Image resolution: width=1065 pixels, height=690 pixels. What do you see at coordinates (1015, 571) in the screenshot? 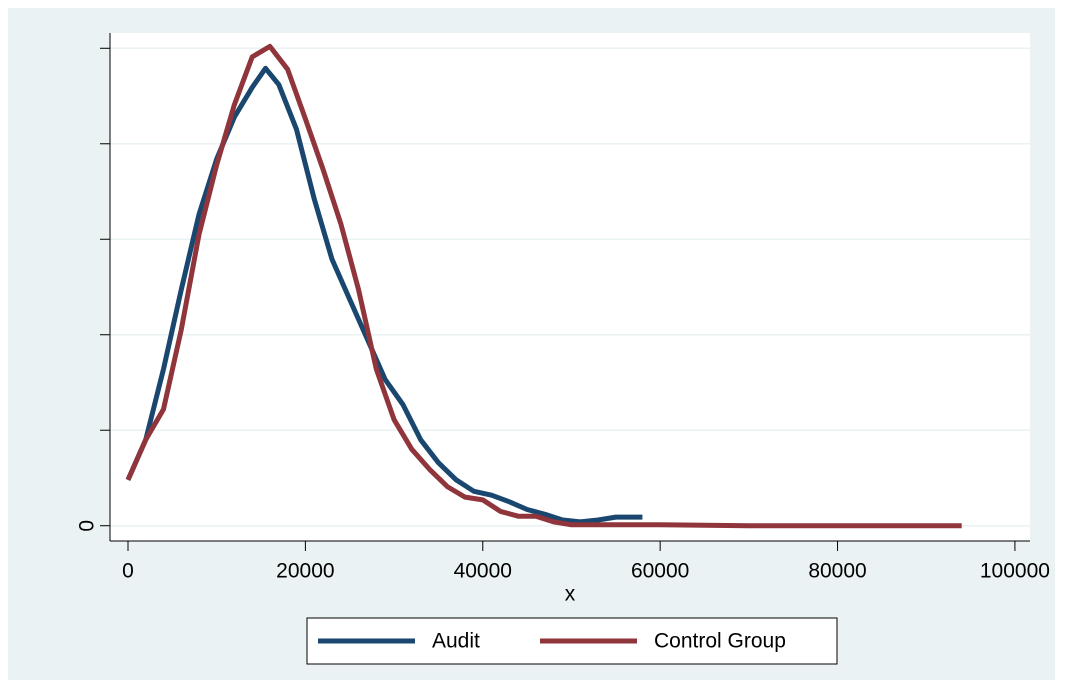
I see `x-tick-label: 100000` at bounding box center [1015, 571].